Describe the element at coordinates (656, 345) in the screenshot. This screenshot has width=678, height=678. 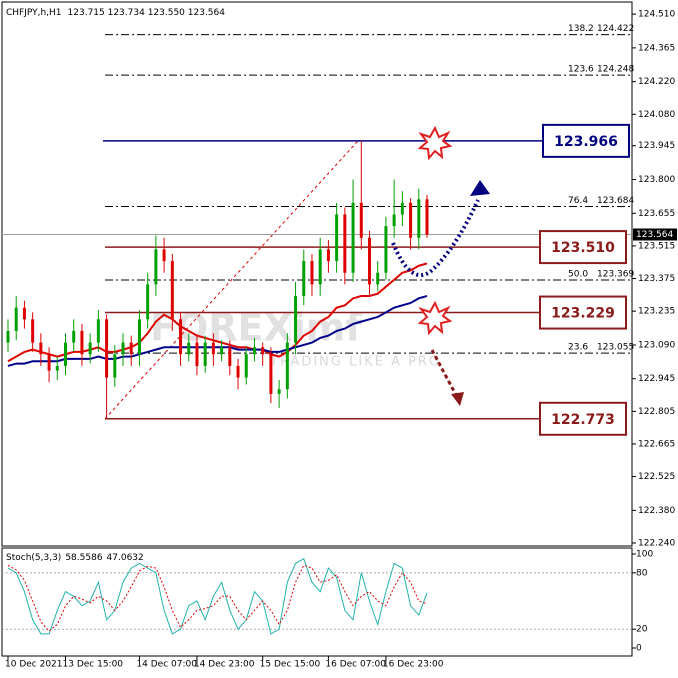
I see `y-tick-label: 123.090` at that location.